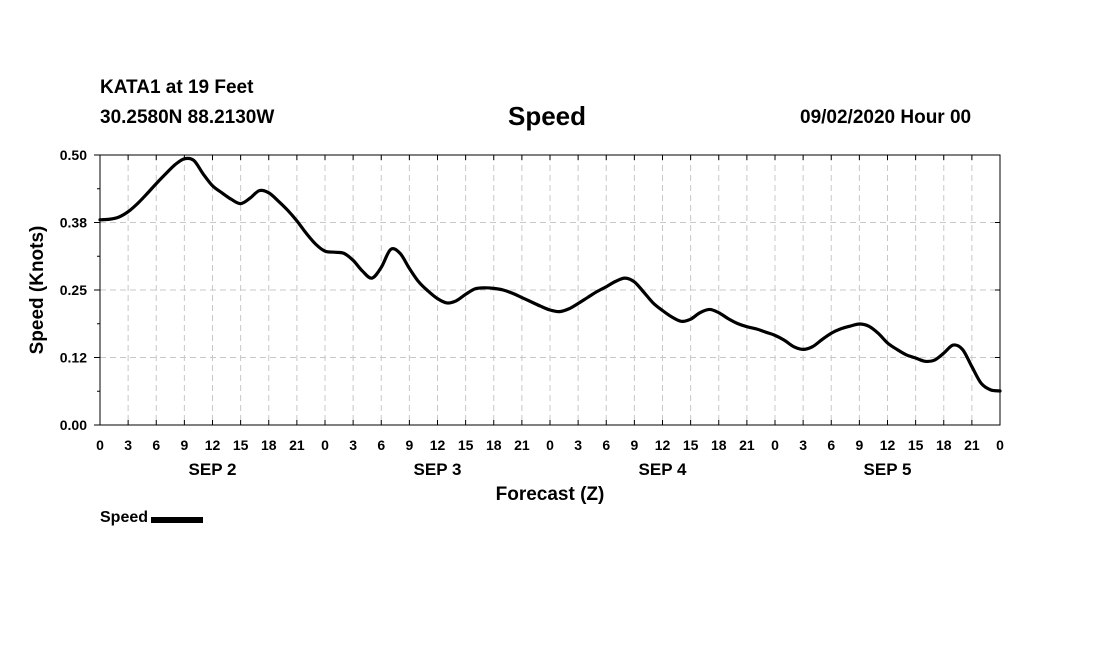 This screenshot has height=650, width=1100. I want to click on coordinates-label: 30.2580N 88.2130W, so click(187, 117).